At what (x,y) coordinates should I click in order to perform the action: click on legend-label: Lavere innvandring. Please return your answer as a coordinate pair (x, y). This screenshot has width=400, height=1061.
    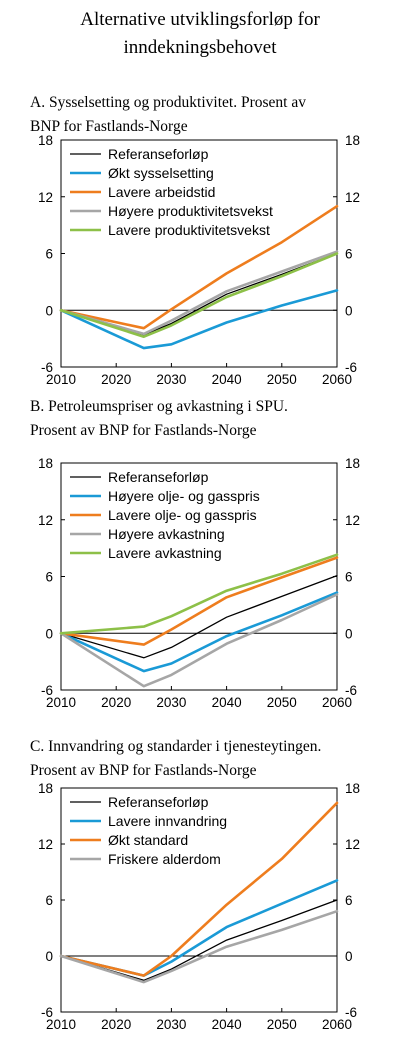
    Looking at the image, I should click on (167, 821).